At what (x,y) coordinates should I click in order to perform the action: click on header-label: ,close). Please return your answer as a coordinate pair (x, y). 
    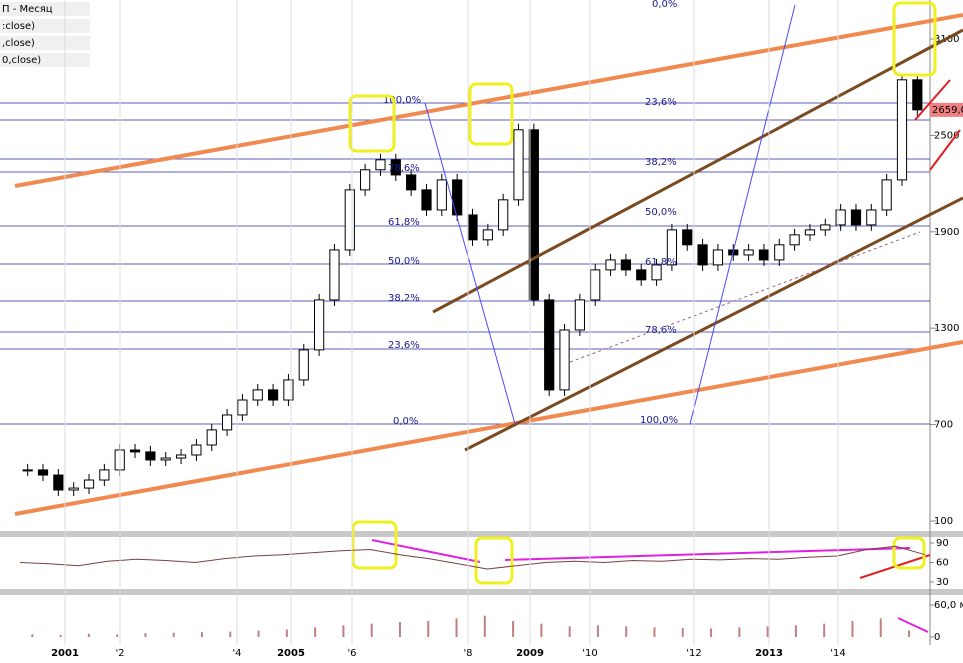
    Looking at the image, I should click on (18, 43).